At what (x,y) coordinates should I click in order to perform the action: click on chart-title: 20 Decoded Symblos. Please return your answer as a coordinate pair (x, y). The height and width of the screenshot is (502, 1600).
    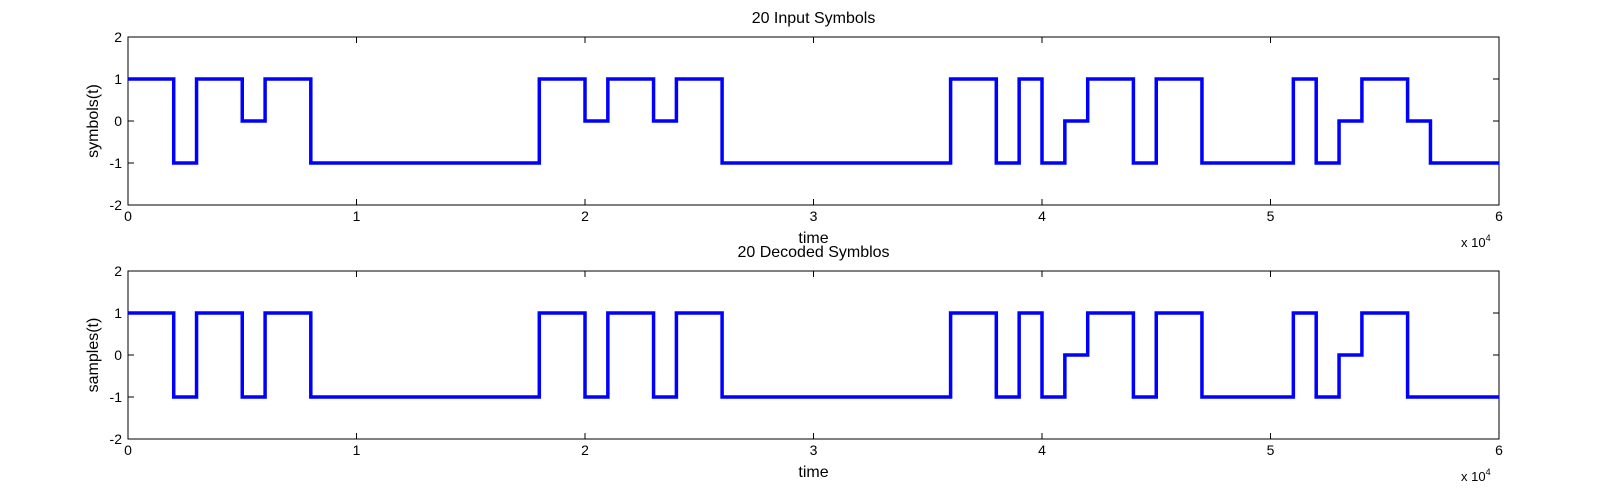
    Looking at the image, I should click on (813, 252).